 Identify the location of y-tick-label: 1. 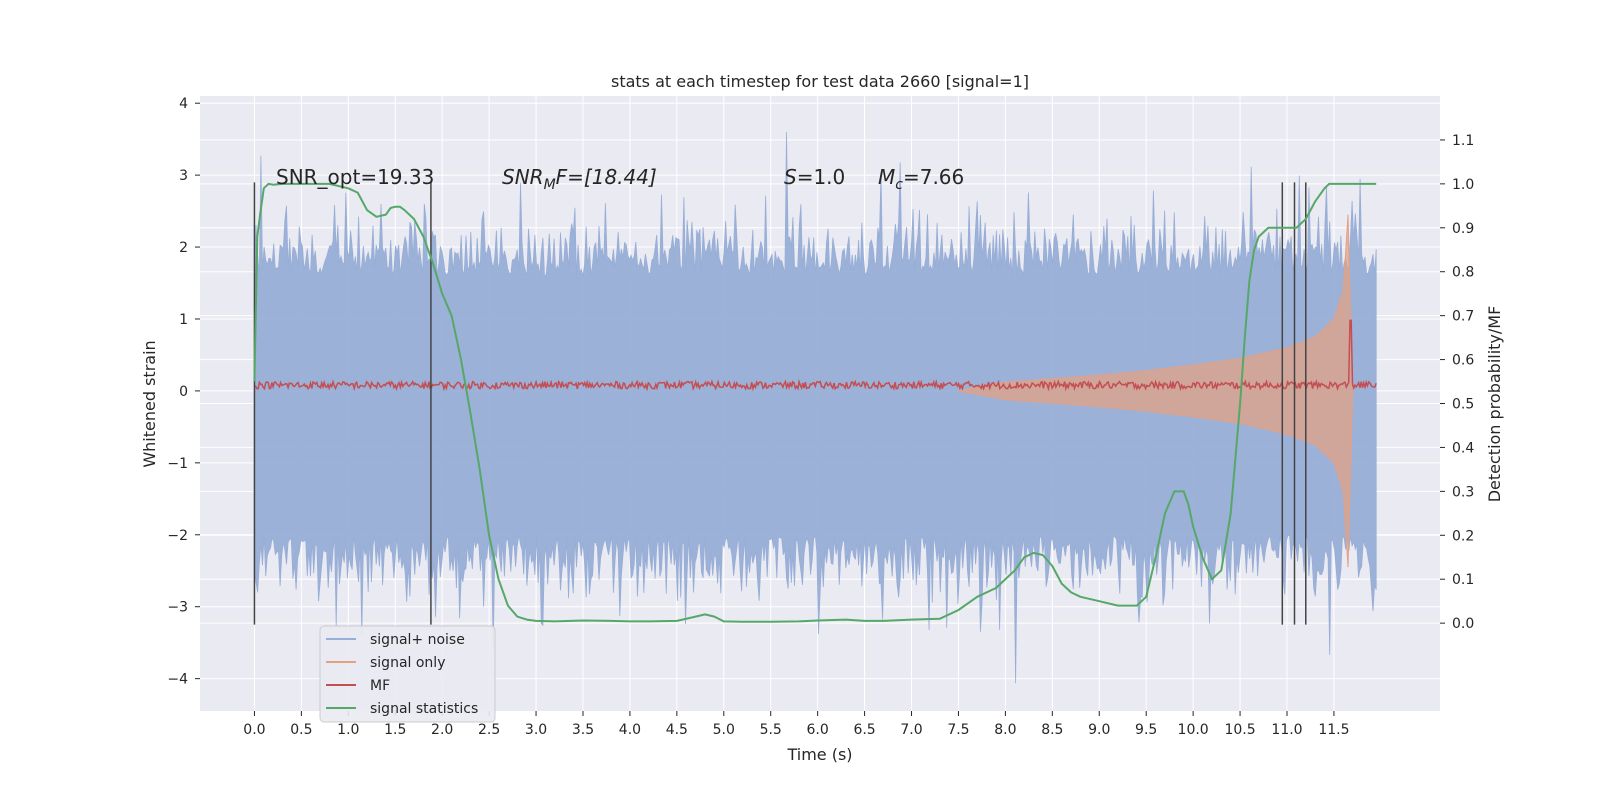
(183, 320).